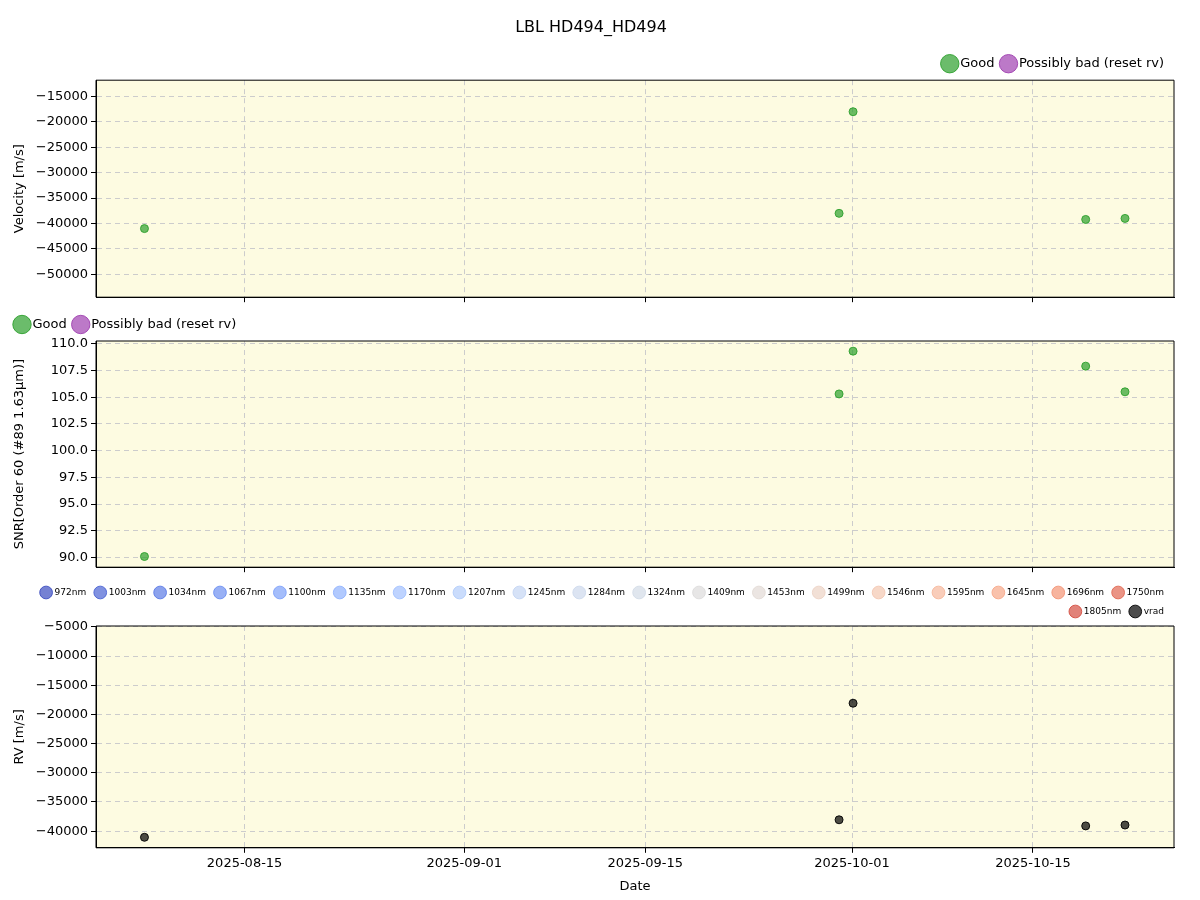  What do you see at coordinates (244, 862) in the screenshot?
I see `x-tick-label: 2025-08-15` at bounding box center [244, 862].